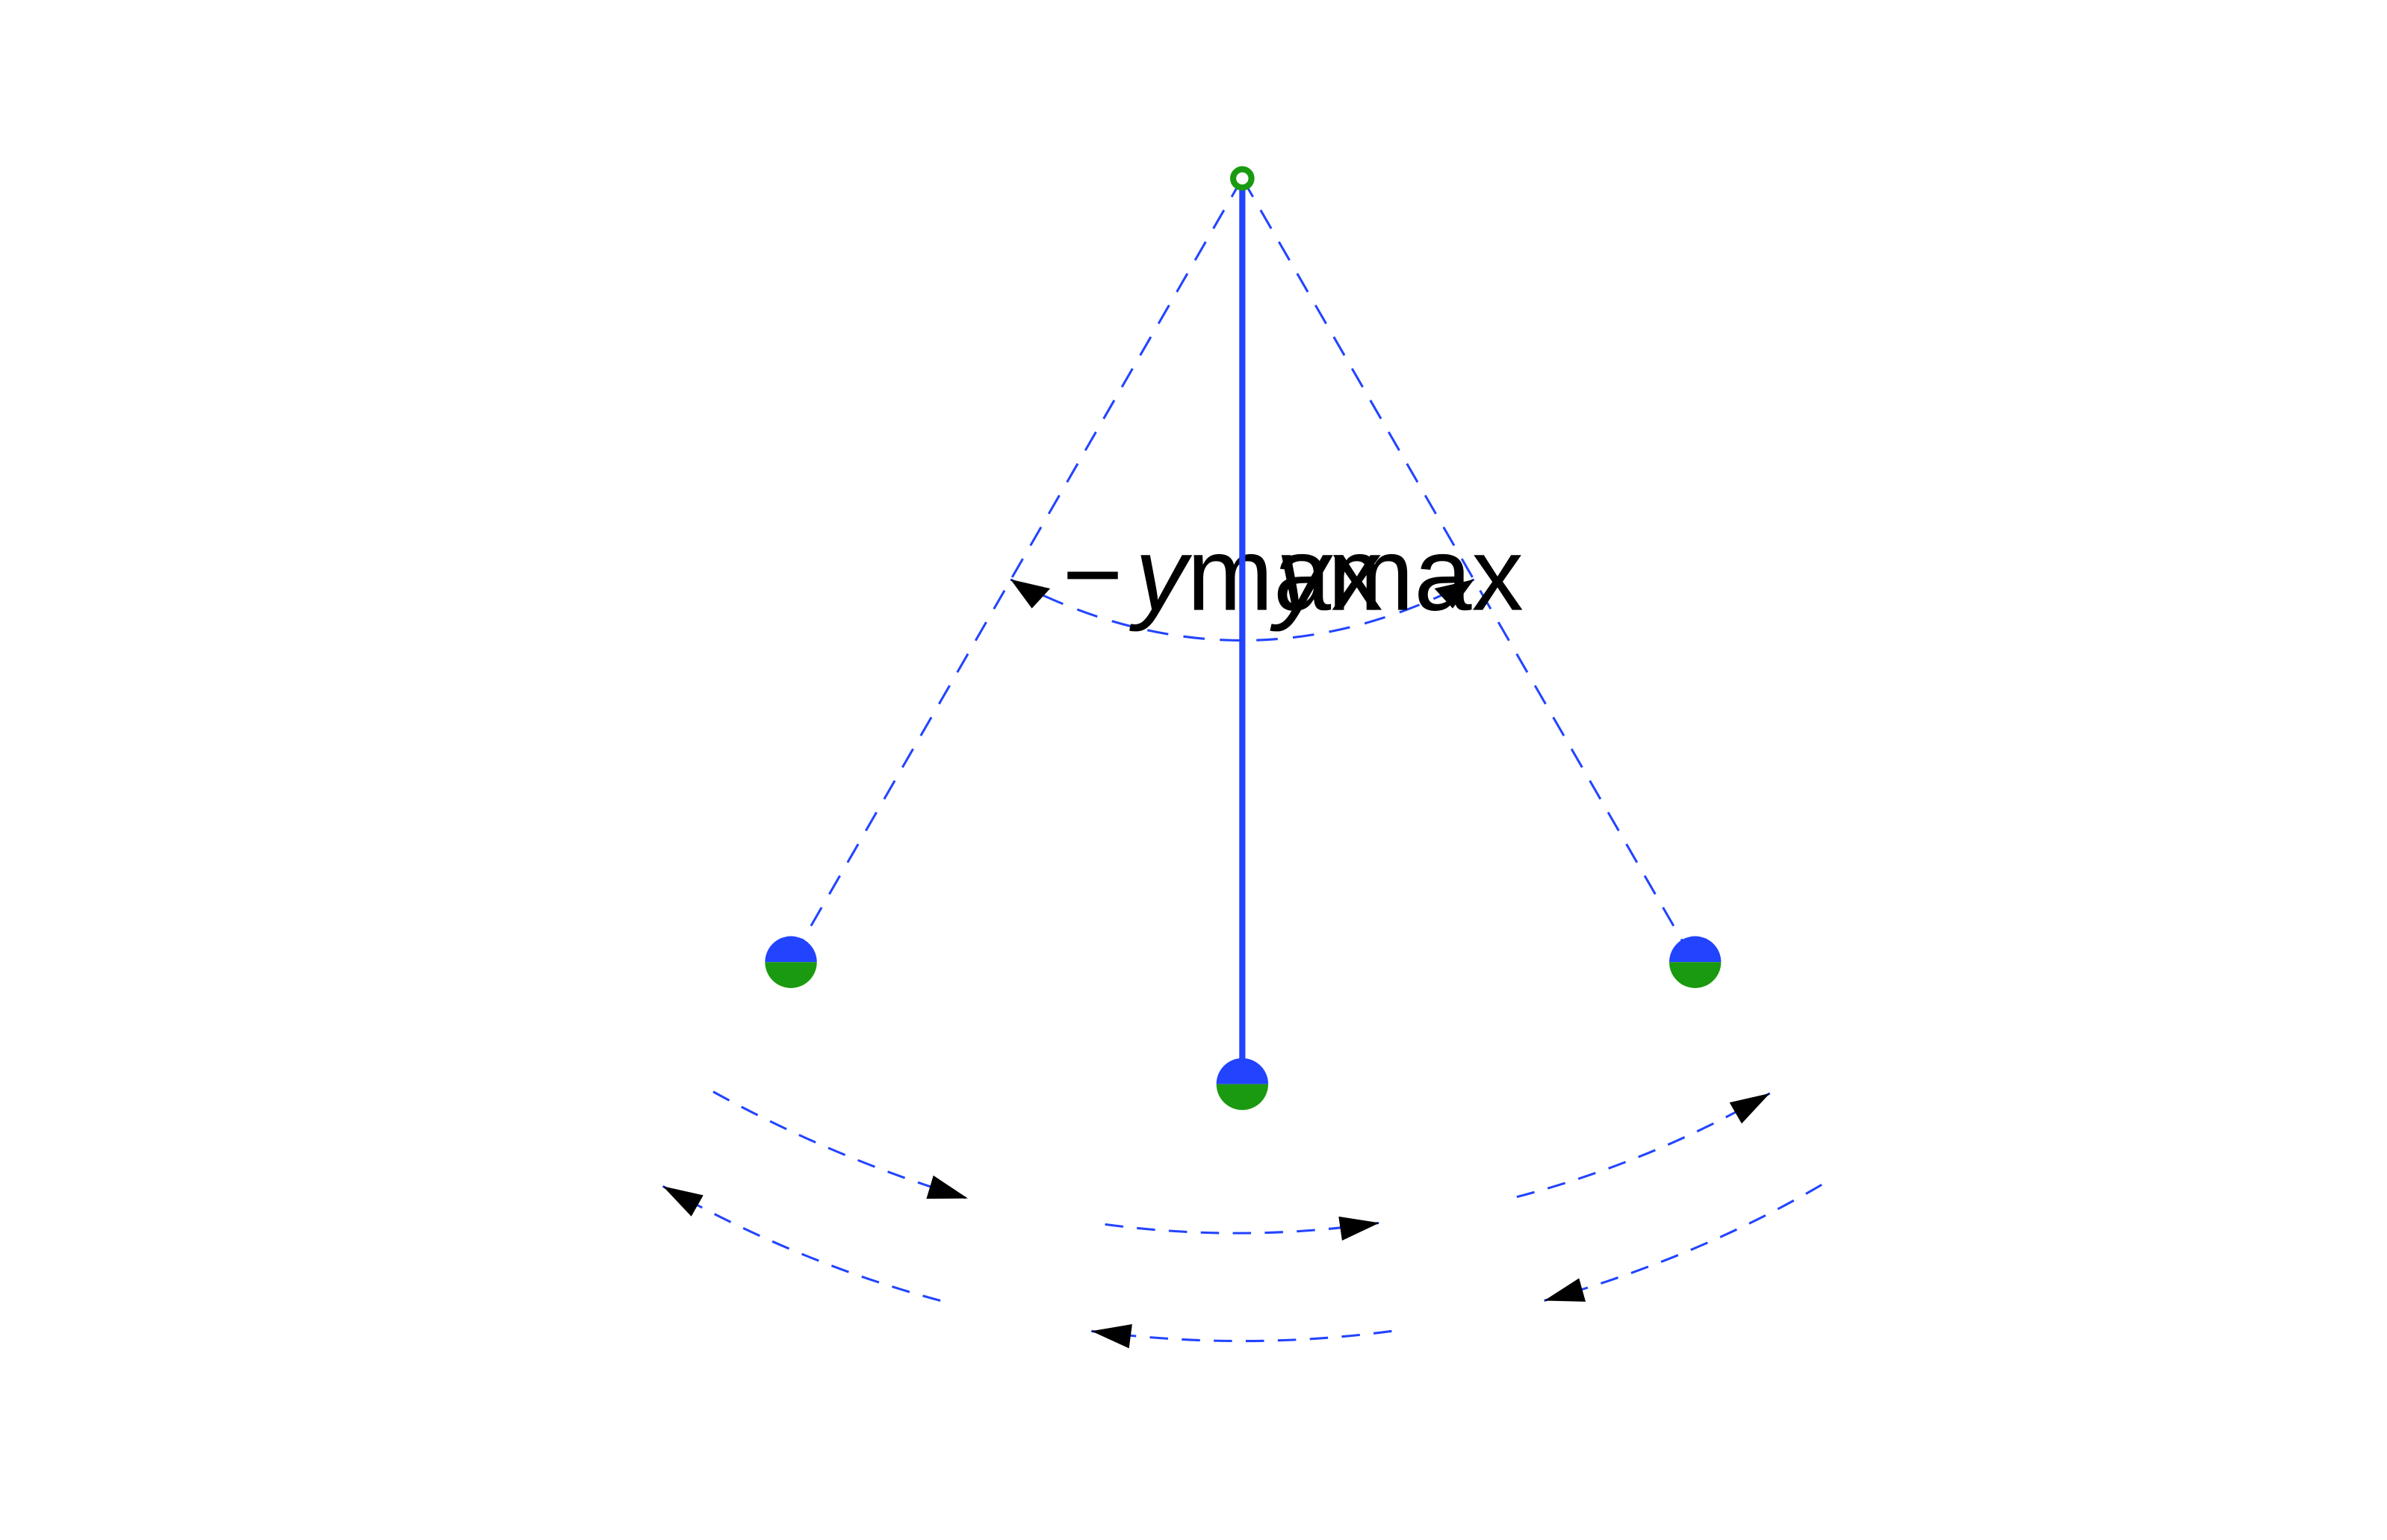 The image size is (2387, 1540). Describe the element at coordinates (1683, 1242) in the screenshot. I see `motion-arrow-lower-right` at that location.